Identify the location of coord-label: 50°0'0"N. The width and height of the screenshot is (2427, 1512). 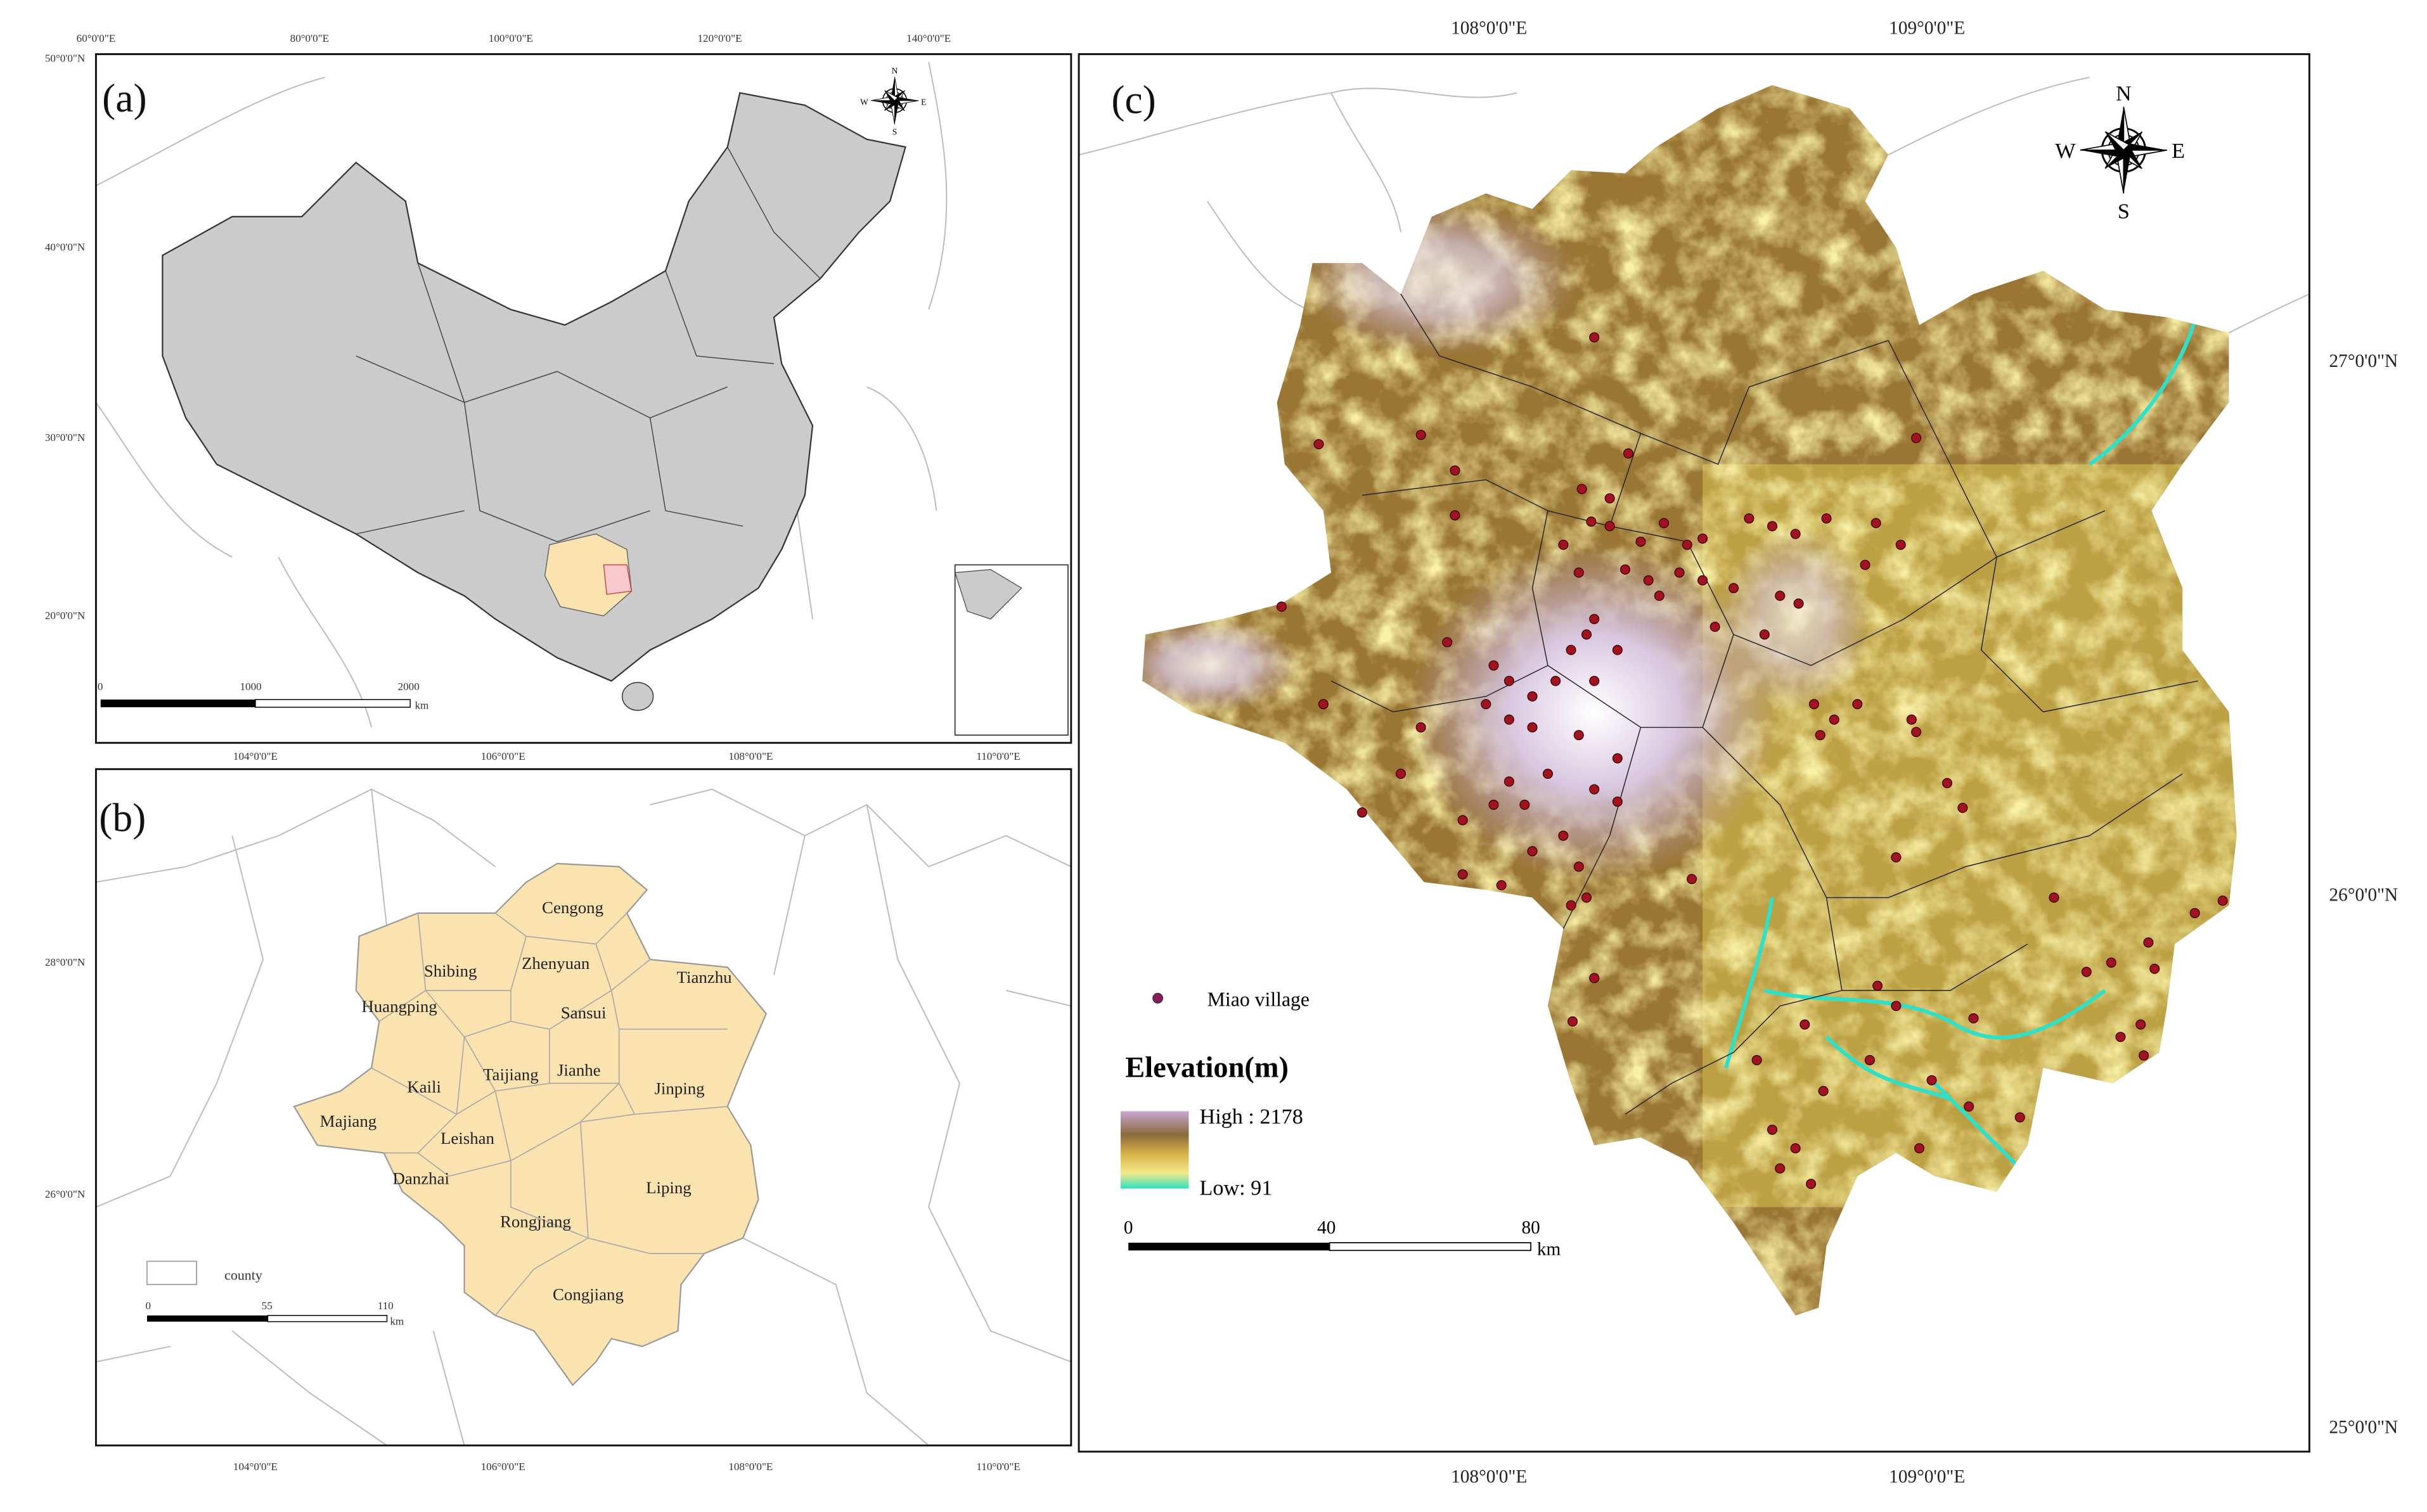
(65, 59).